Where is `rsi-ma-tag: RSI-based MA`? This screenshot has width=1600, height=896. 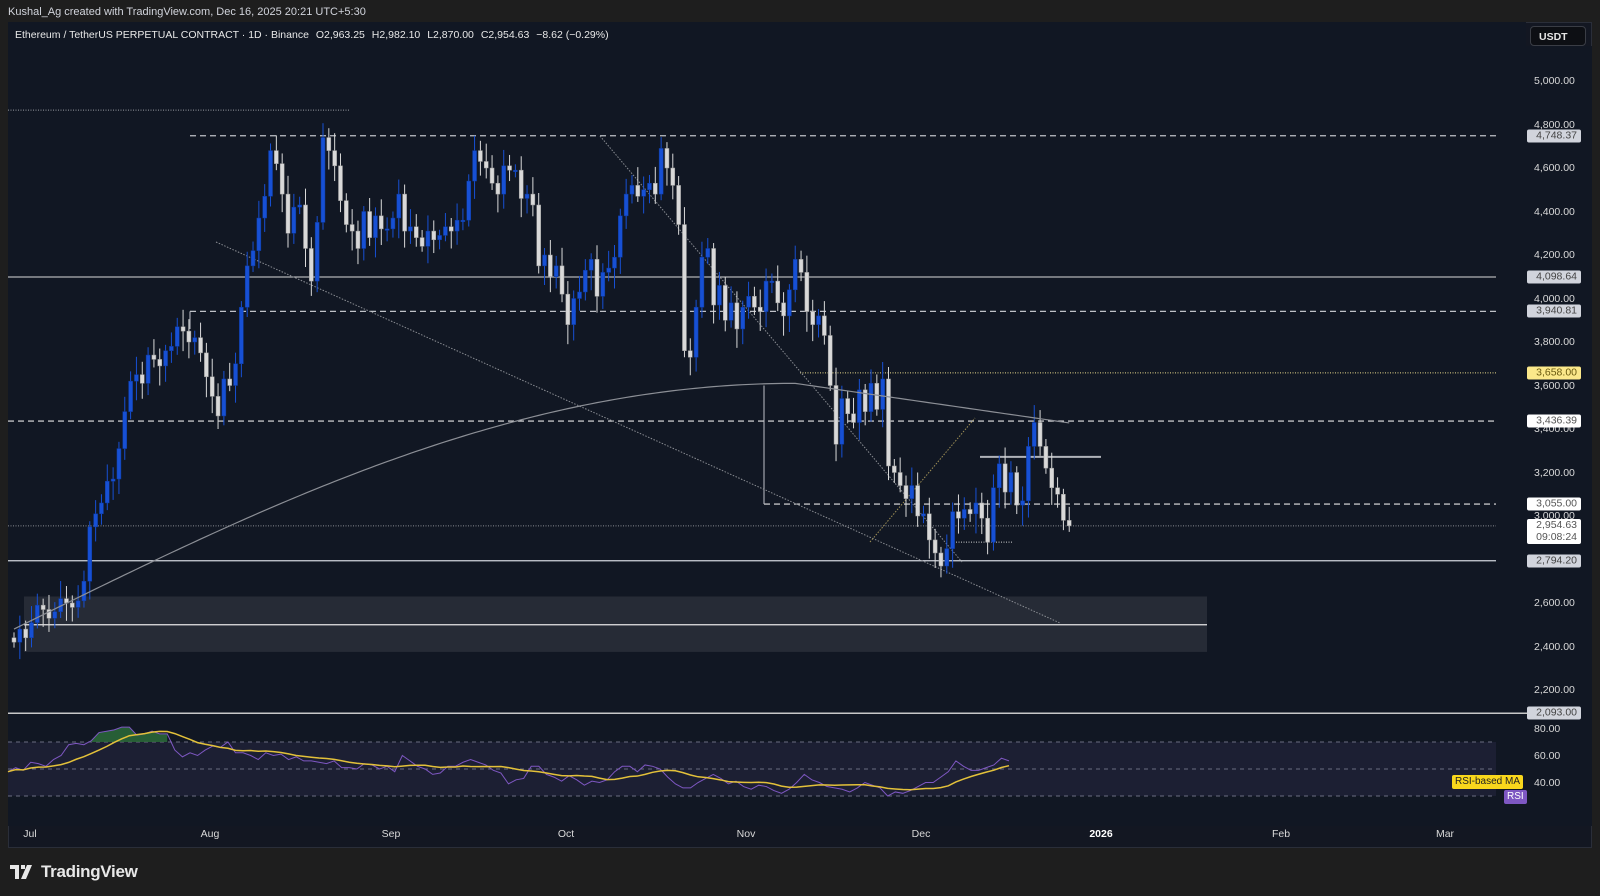 rsi-ma-tag: RSI-based MA is located at coordinates (1488, 782).